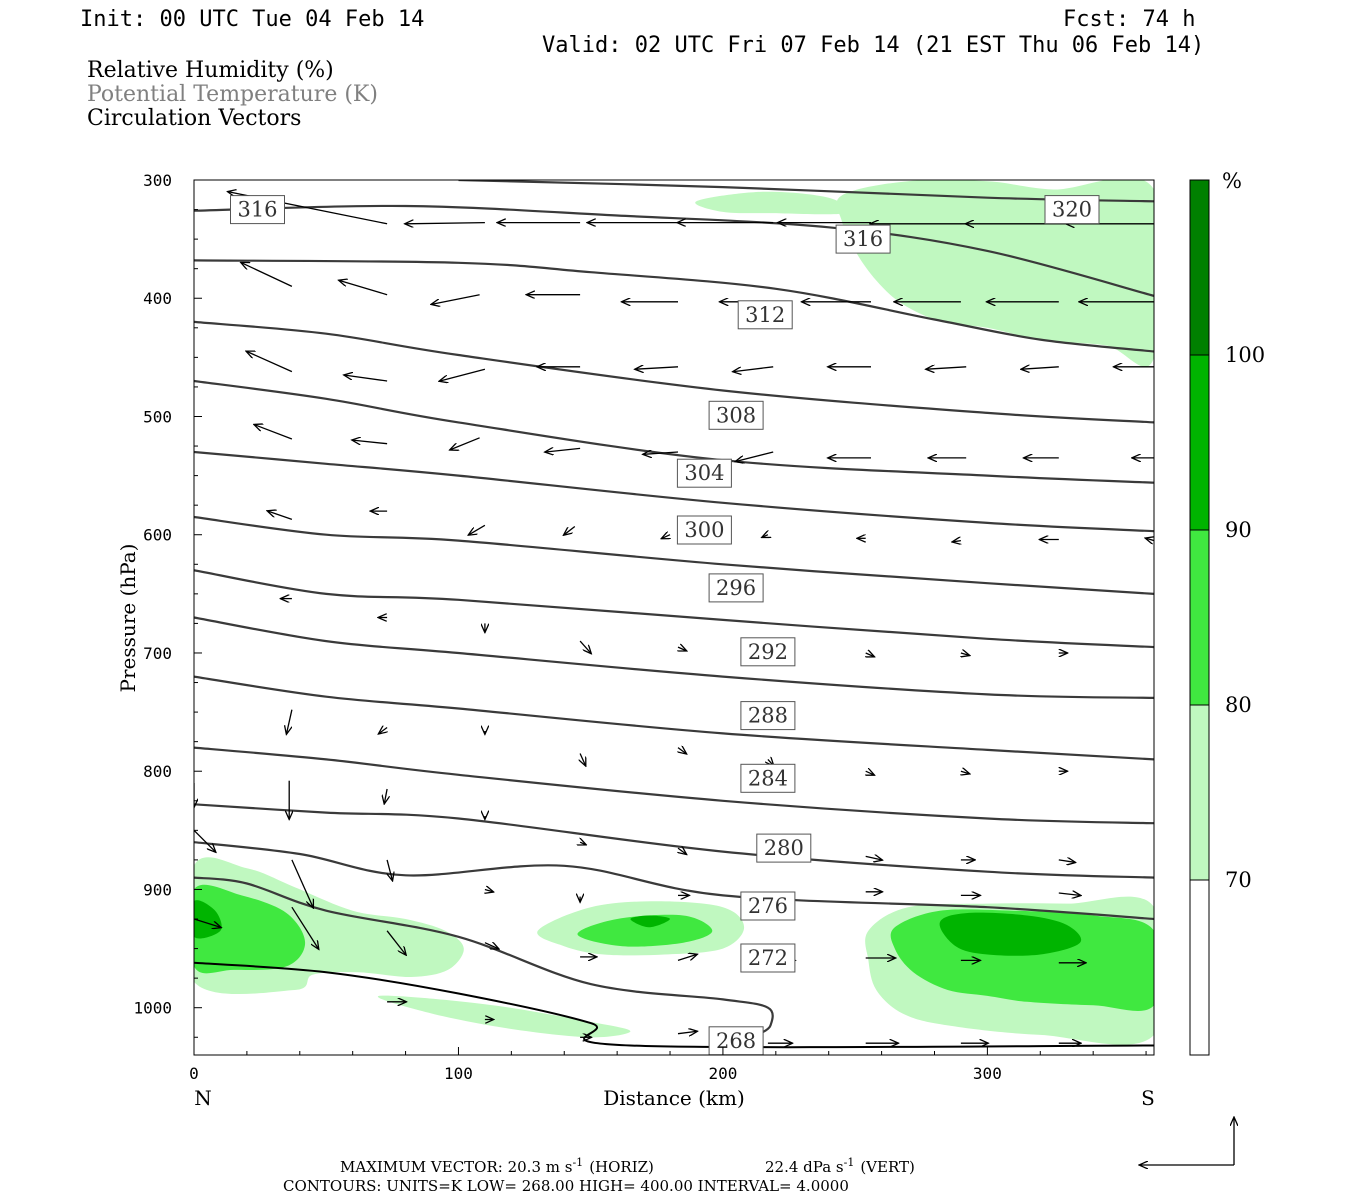 Image resolution: width=1350 pixels, height=1200 pixels. Describe the element at coordinates (210, 70) in the screenshot. I see `field-title-rh: Relative Humidity (%)` at that location.